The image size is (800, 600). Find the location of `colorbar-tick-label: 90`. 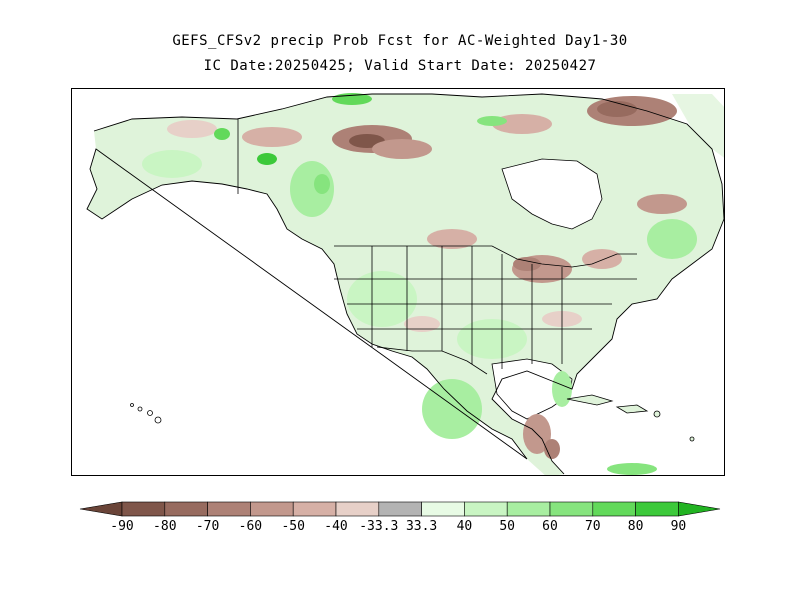

colorbar-tick-label: 90 is located at coordinates (679, 526).